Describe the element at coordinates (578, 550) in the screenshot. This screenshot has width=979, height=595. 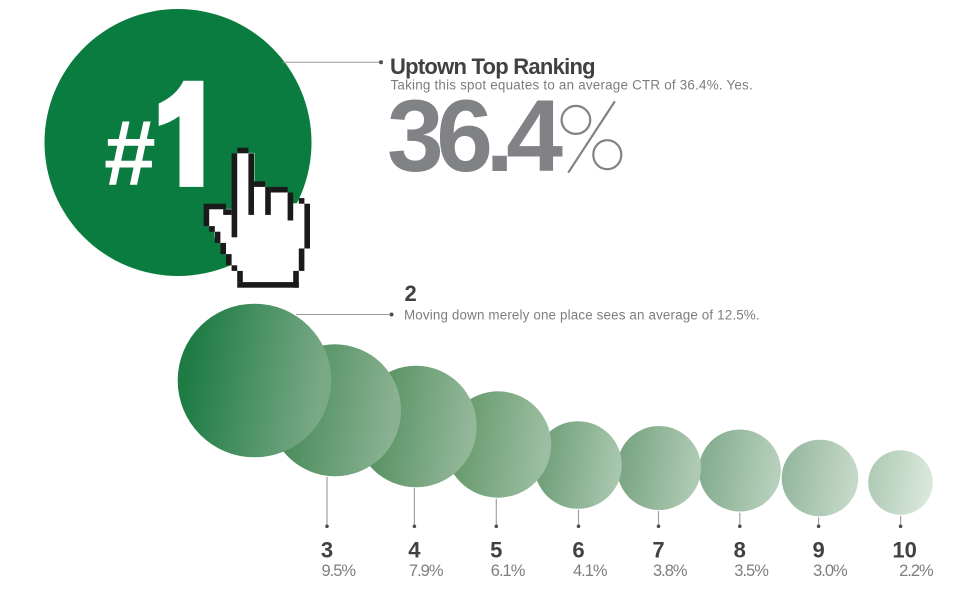
I see `svg-text: 6` at that location.